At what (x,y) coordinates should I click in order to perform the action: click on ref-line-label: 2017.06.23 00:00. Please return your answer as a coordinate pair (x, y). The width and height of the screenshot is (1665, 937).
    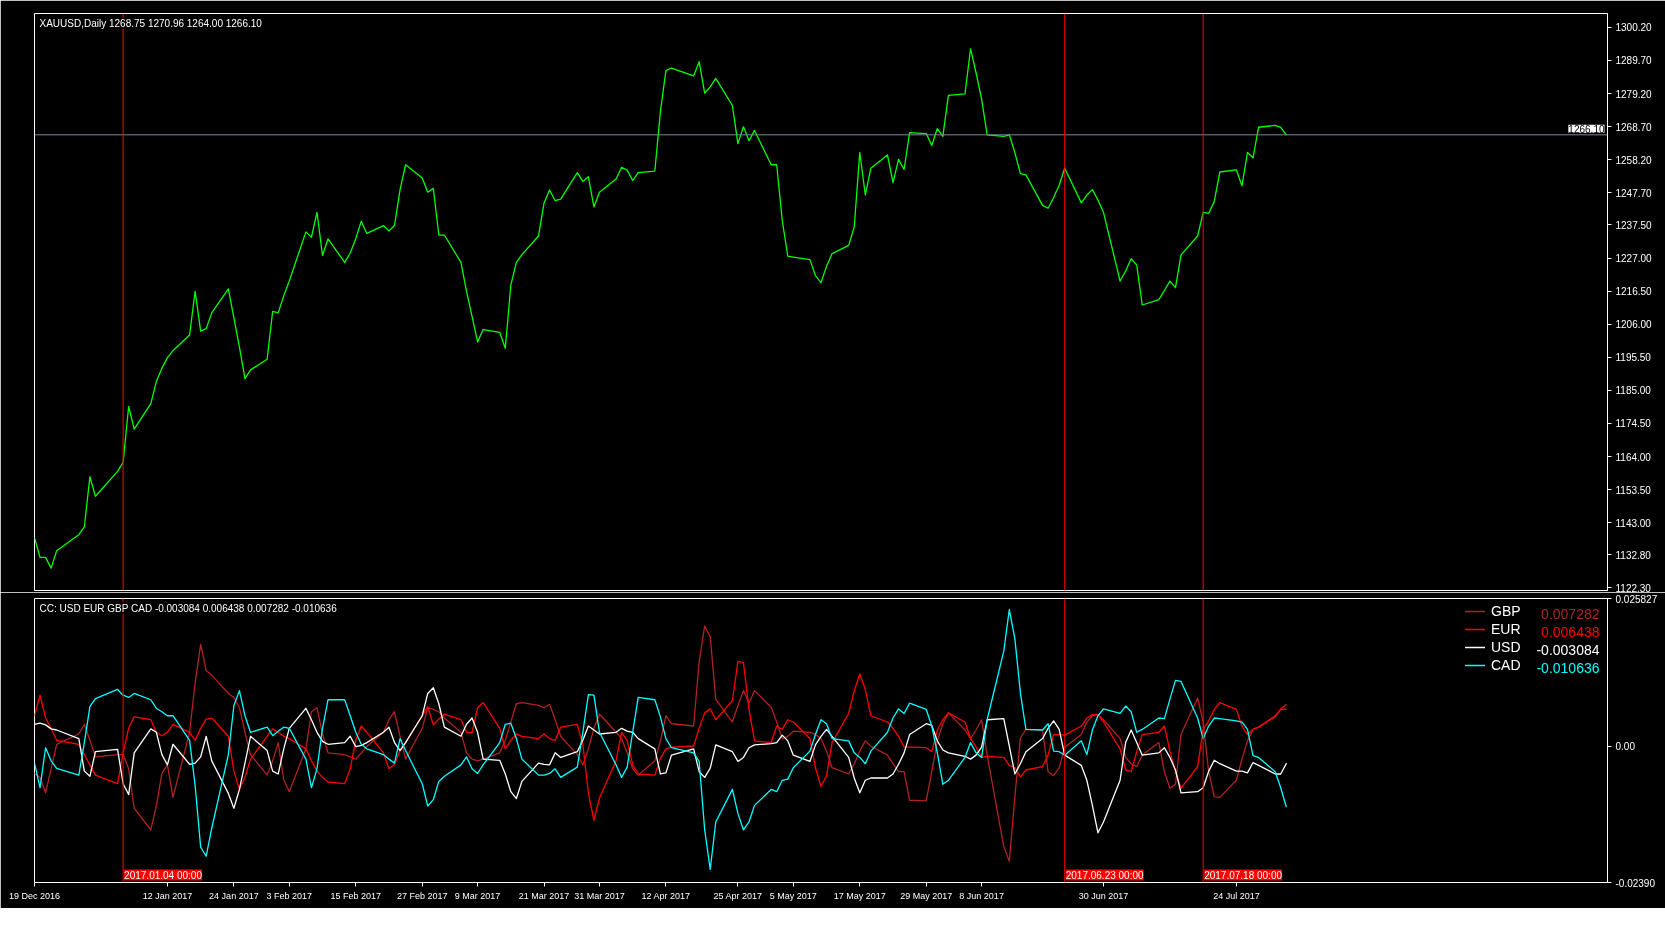
    Looking at the image, I should click on (1104, 875).